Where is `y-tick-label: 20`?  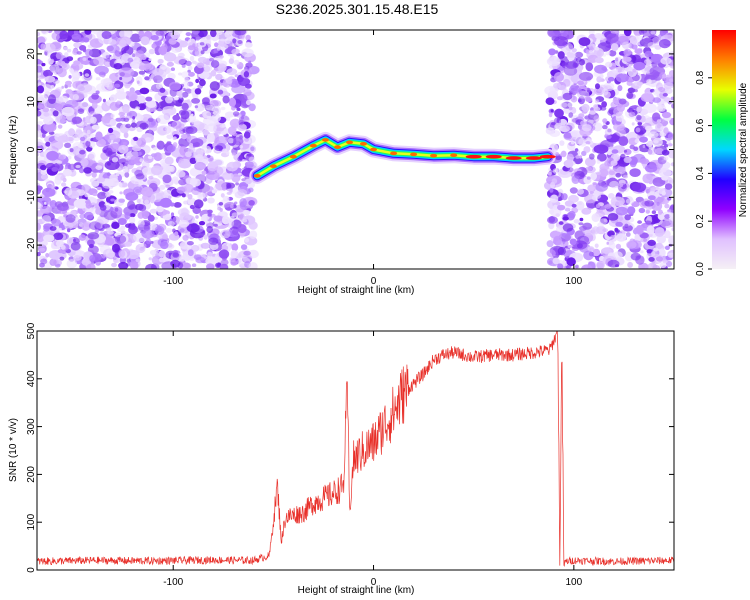
y-tick-label: 20 is located at coordinates (31, 54).